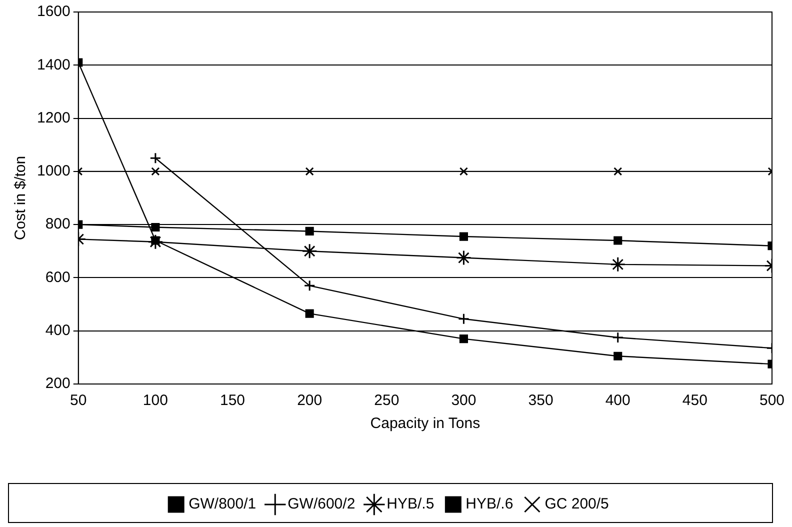 The height and width of the screenshot is (527, 792). What do you see at coordinates (222, 504) in the screenshot?
I see `legend-label: GW/800/1` at bounding box center [222, 504].